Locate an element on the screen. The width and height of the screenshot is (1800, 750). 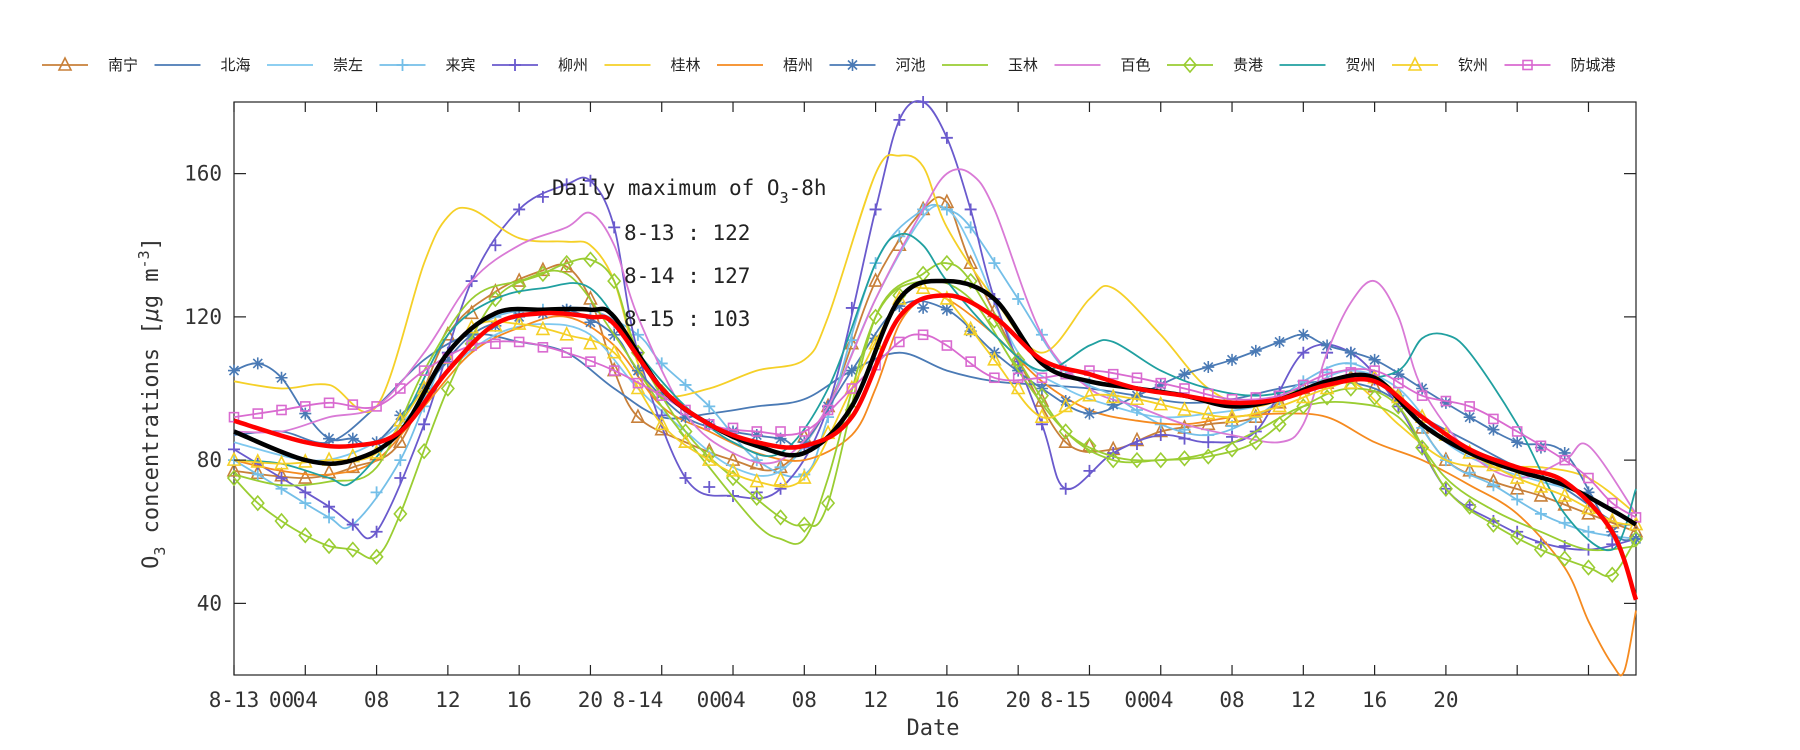
legend-label: 玉林 is located at coordinates (1023, 65).